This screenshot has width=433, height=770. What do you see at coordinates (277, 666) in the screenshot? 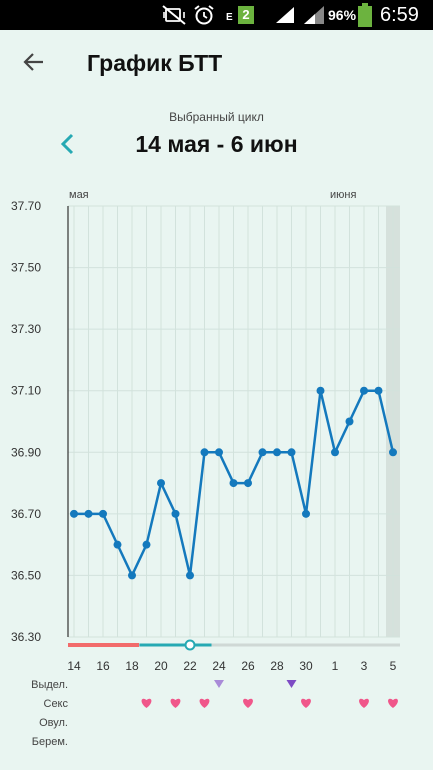
I see `x-tick-label: 28` at bounding box center [277, 666].